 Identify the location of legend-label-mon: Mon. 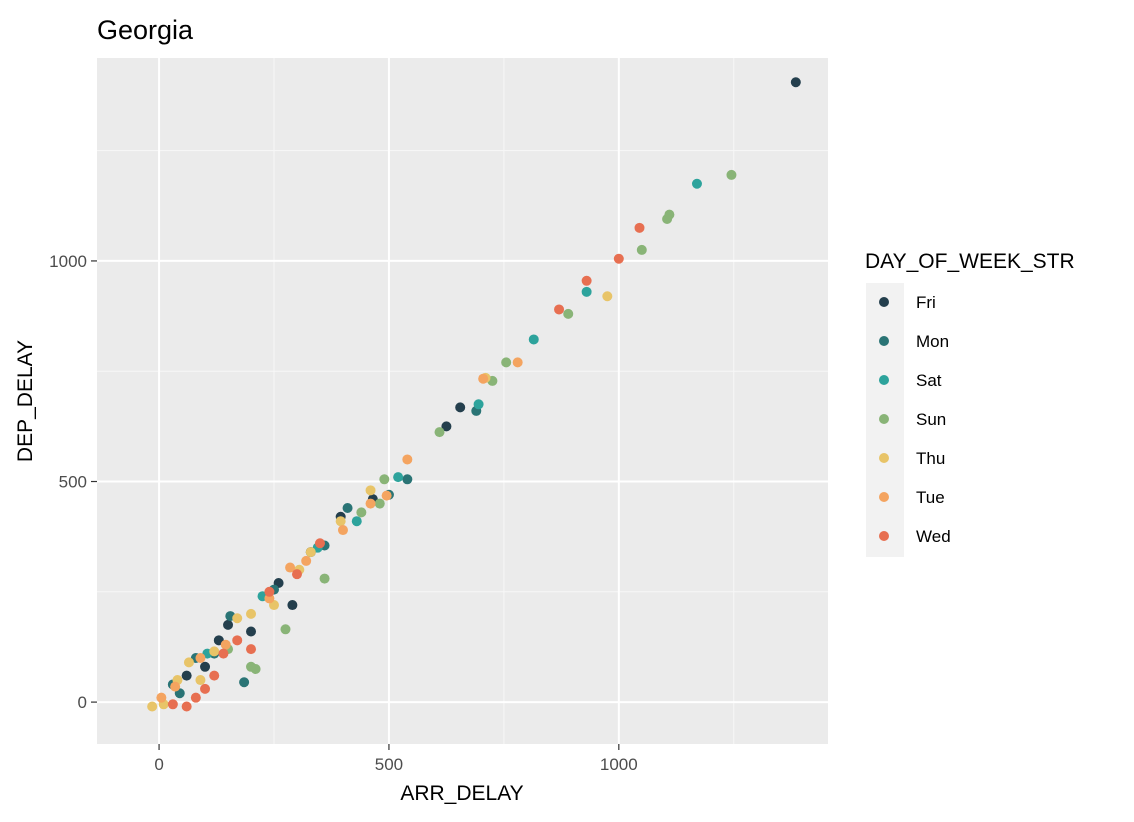
(932, 341).